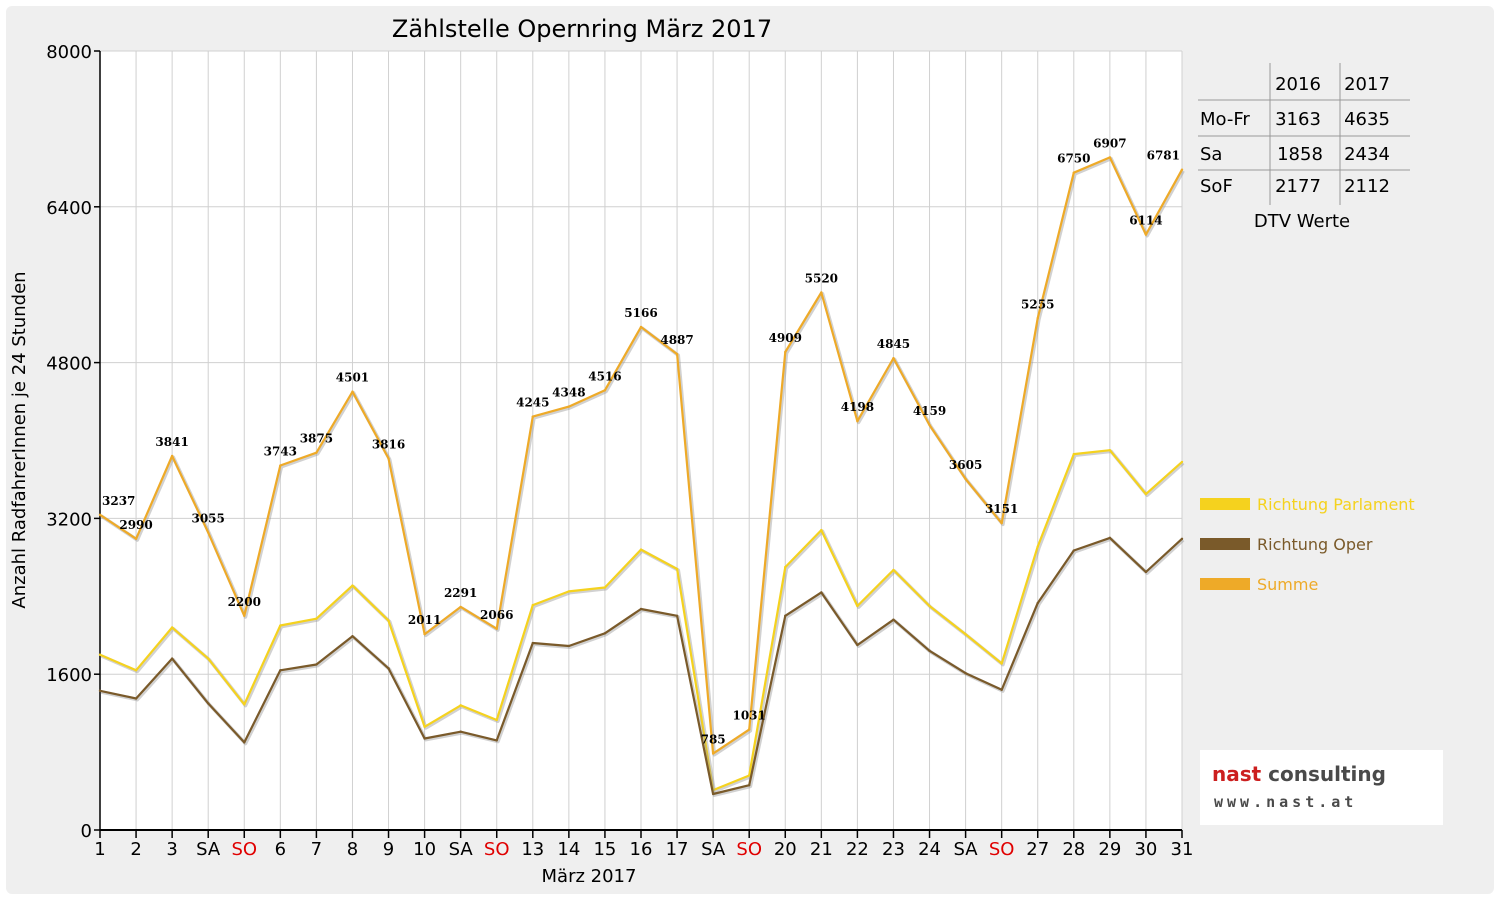 The width and height of the screenshot is (1500, 900). What do you see at coordinates (1073, 159) in the screenshot?
I see `data-label: 6750` at bounding box center [1073, 159].